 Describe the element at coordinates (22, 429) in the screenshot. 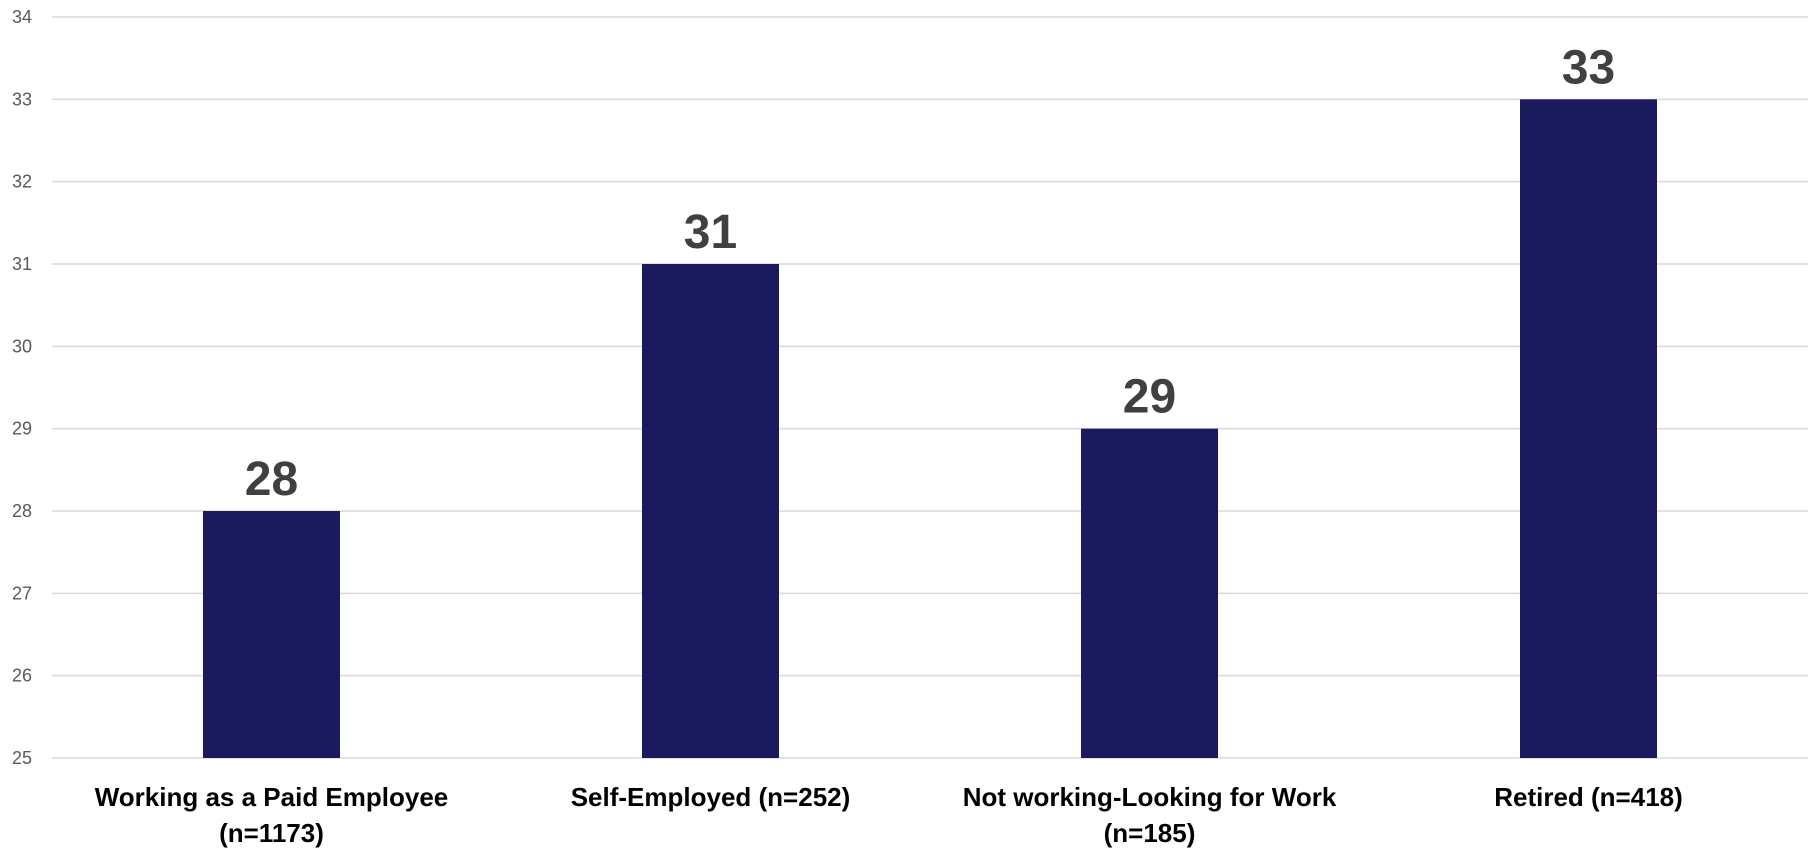

I see `y-tick-label: 29` at that location.